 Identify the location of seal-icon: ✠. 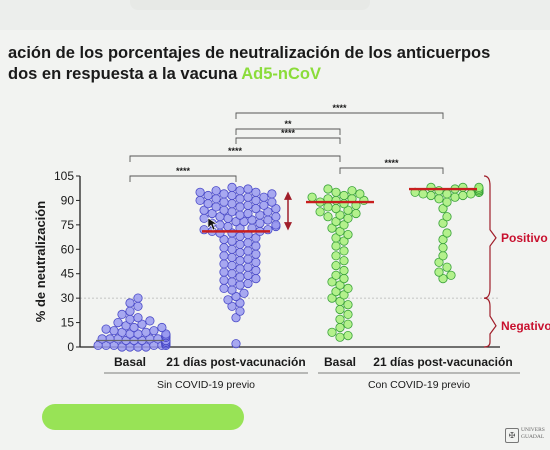
(512, 435).